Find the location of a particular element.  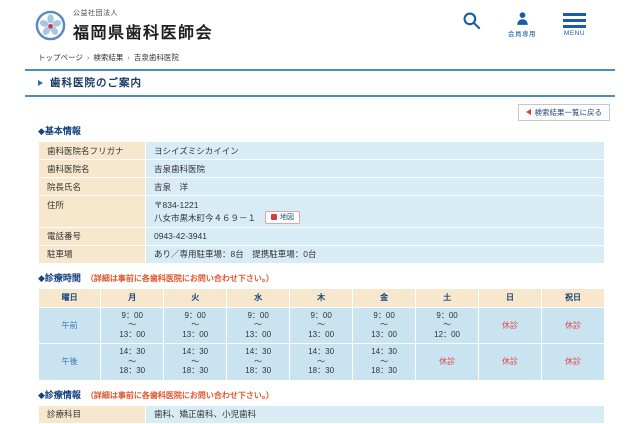

basic-info-value: 0943-42-3941 is located at coordinates (375, 236).